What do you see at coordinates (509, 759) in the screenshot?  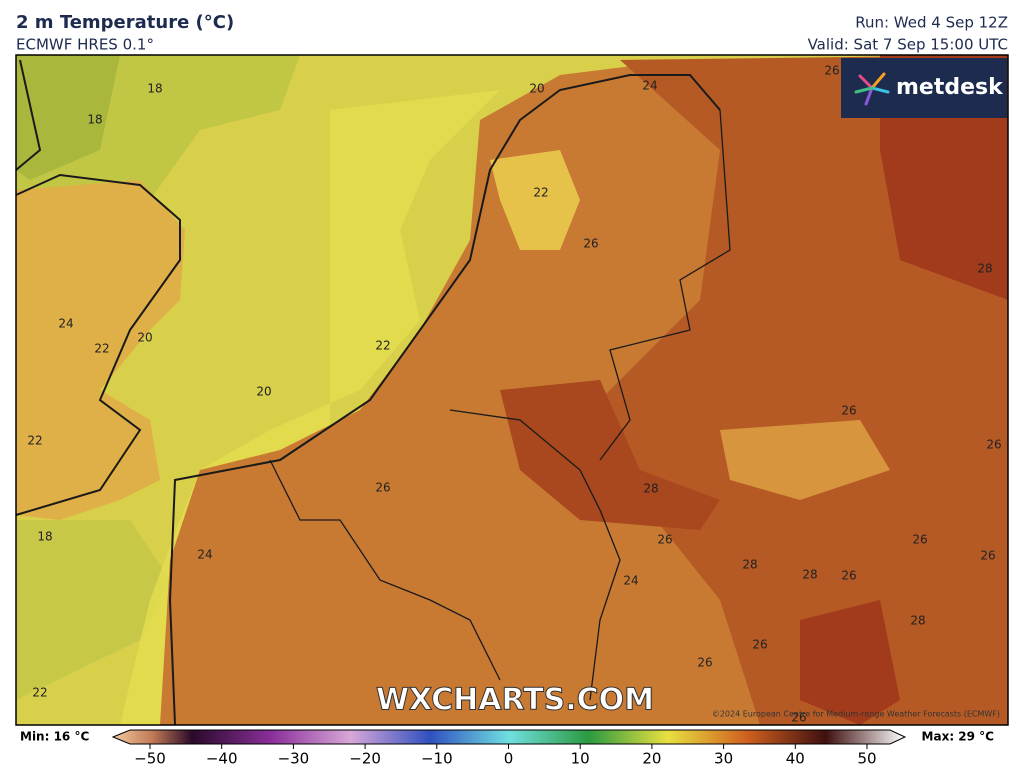 I see `colorbar-tick-label: 0` at bounding box center [509, 759].